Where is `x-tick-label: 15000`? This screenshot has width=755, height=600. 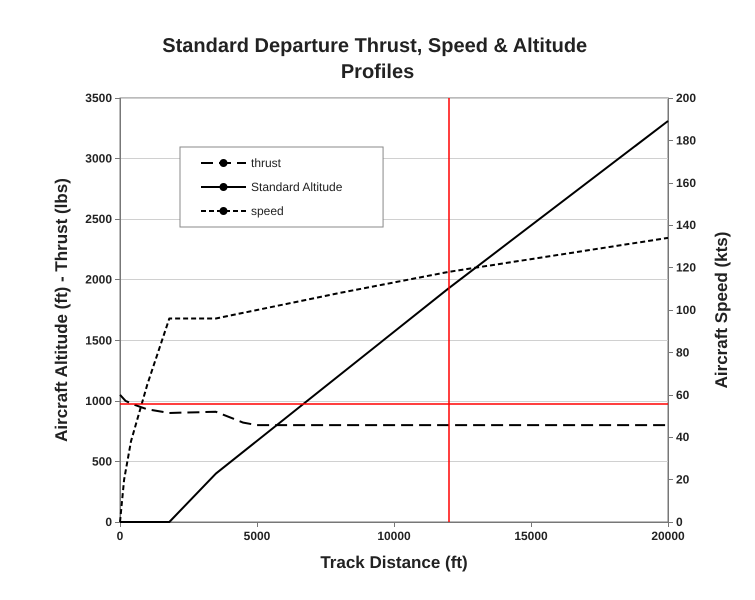 x-tick-label: 15000 is located at coordinates (531, 536).